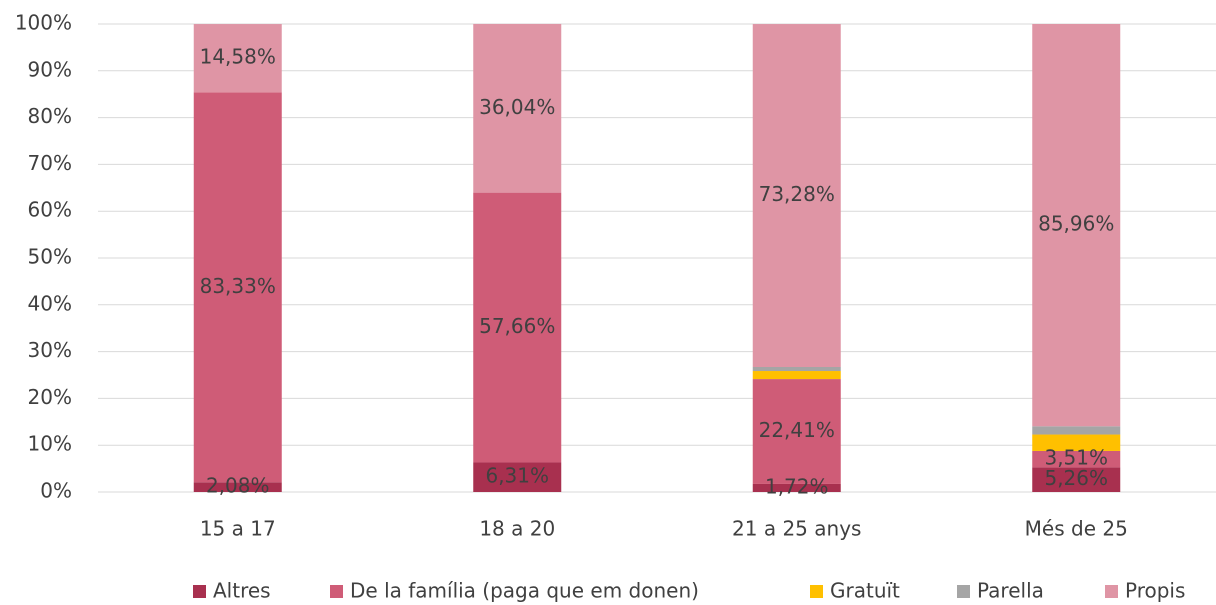 This screenshot has width=1216, height=605. What do you see at coordinates (56, 491) in the screenshot?
I see `y-tick-label: 0%` at bounding box center [56, 491].